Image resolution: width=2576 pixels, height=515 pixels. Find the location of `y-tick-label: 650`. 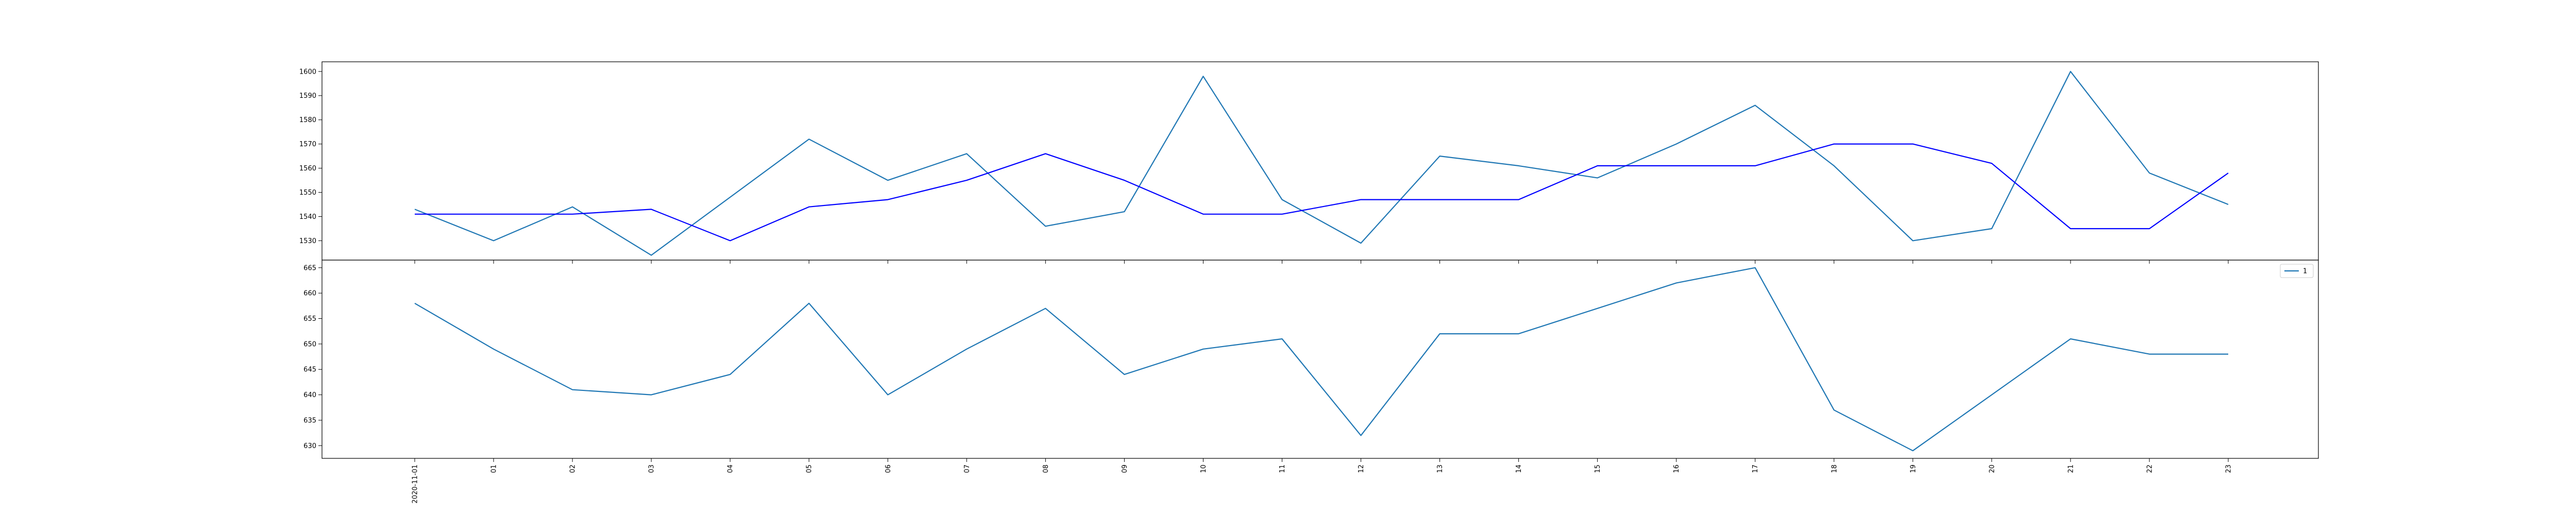

y-tick-label: 650 is located at coordinates (309, 344).